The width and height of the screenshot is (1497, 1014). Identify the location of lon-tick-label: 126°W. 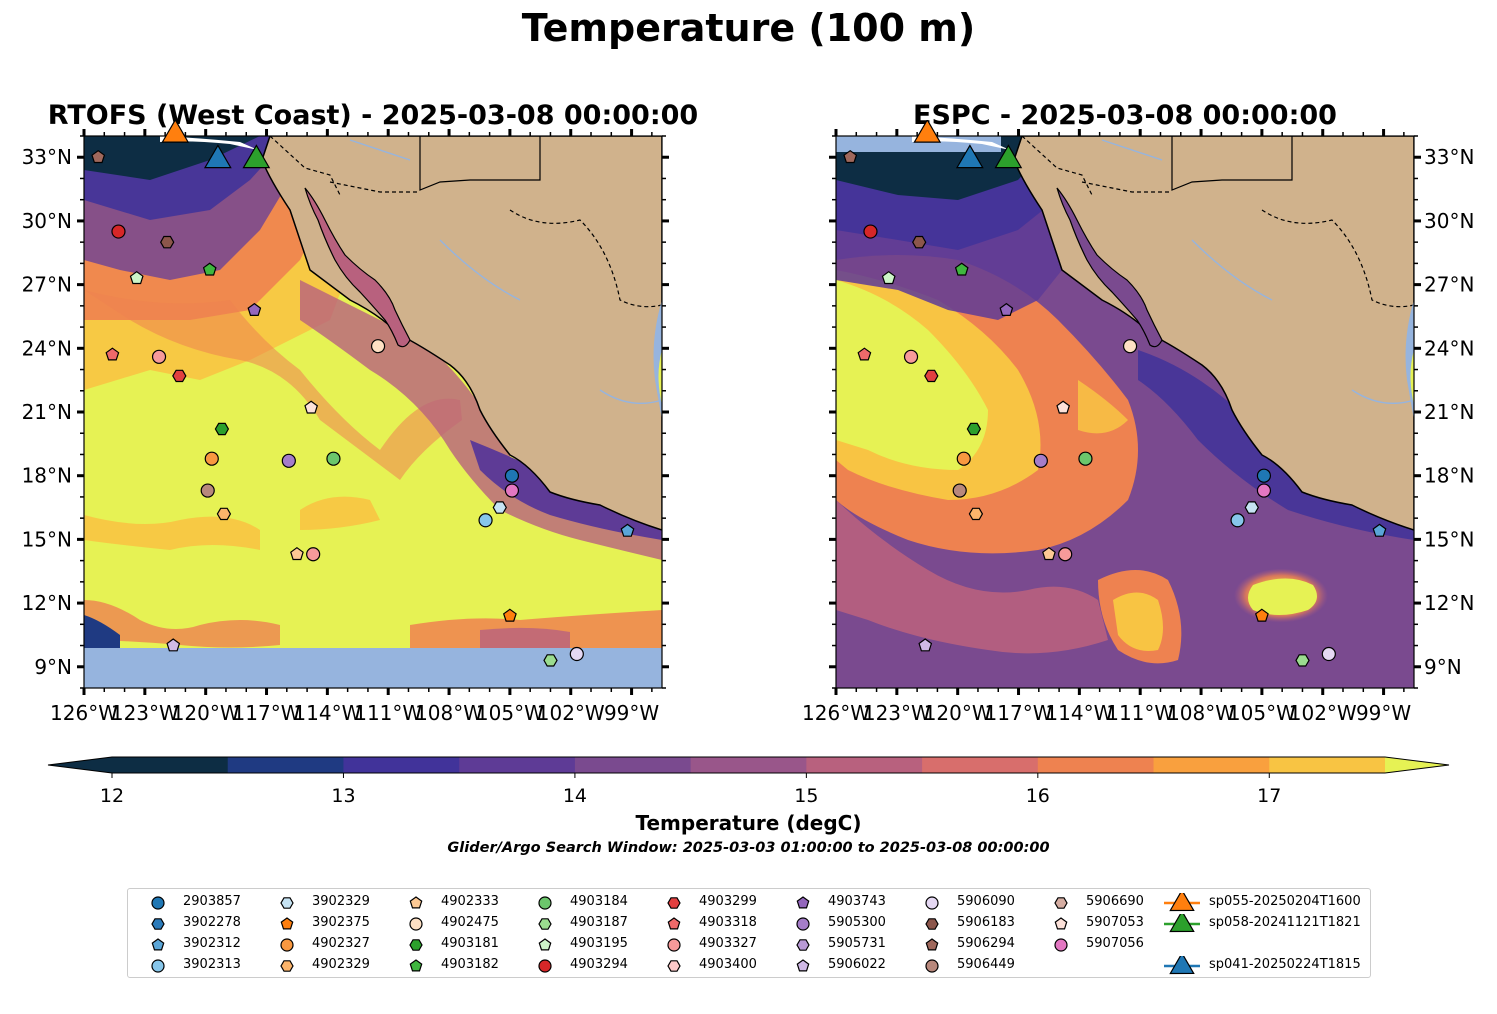
(84, 713).